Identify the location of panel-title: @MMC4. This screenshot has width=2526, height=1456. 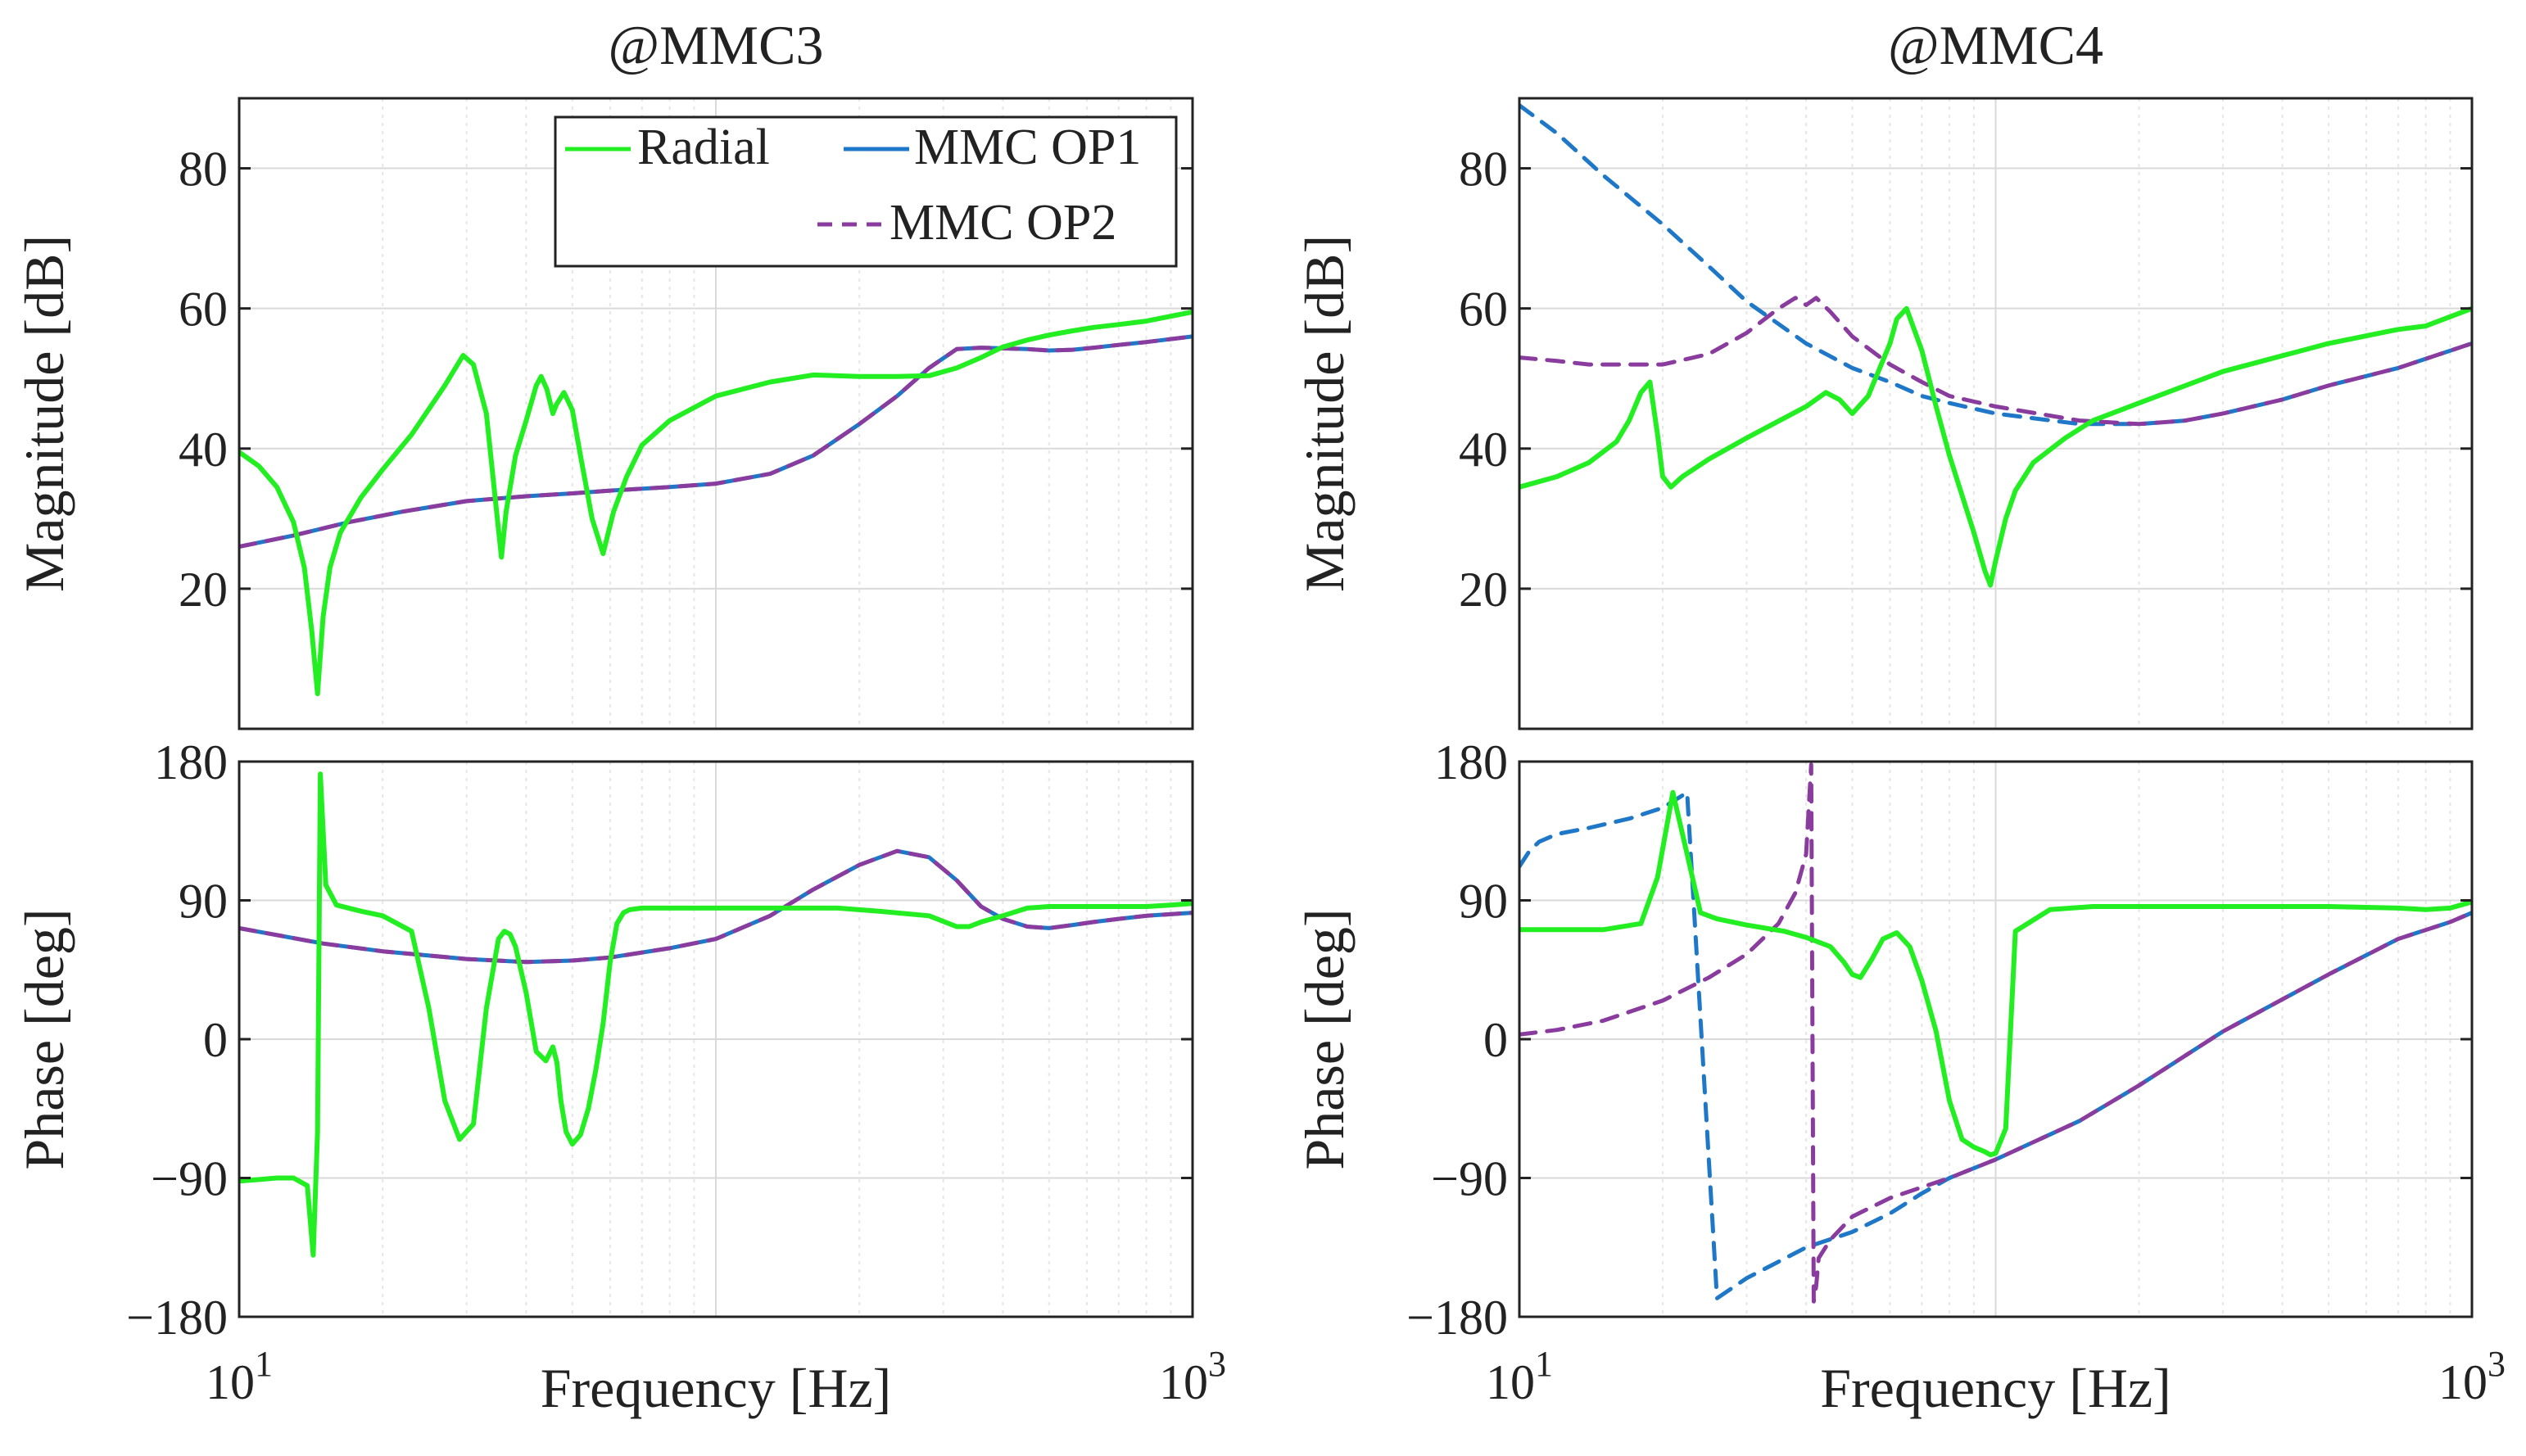
(1995, 45).